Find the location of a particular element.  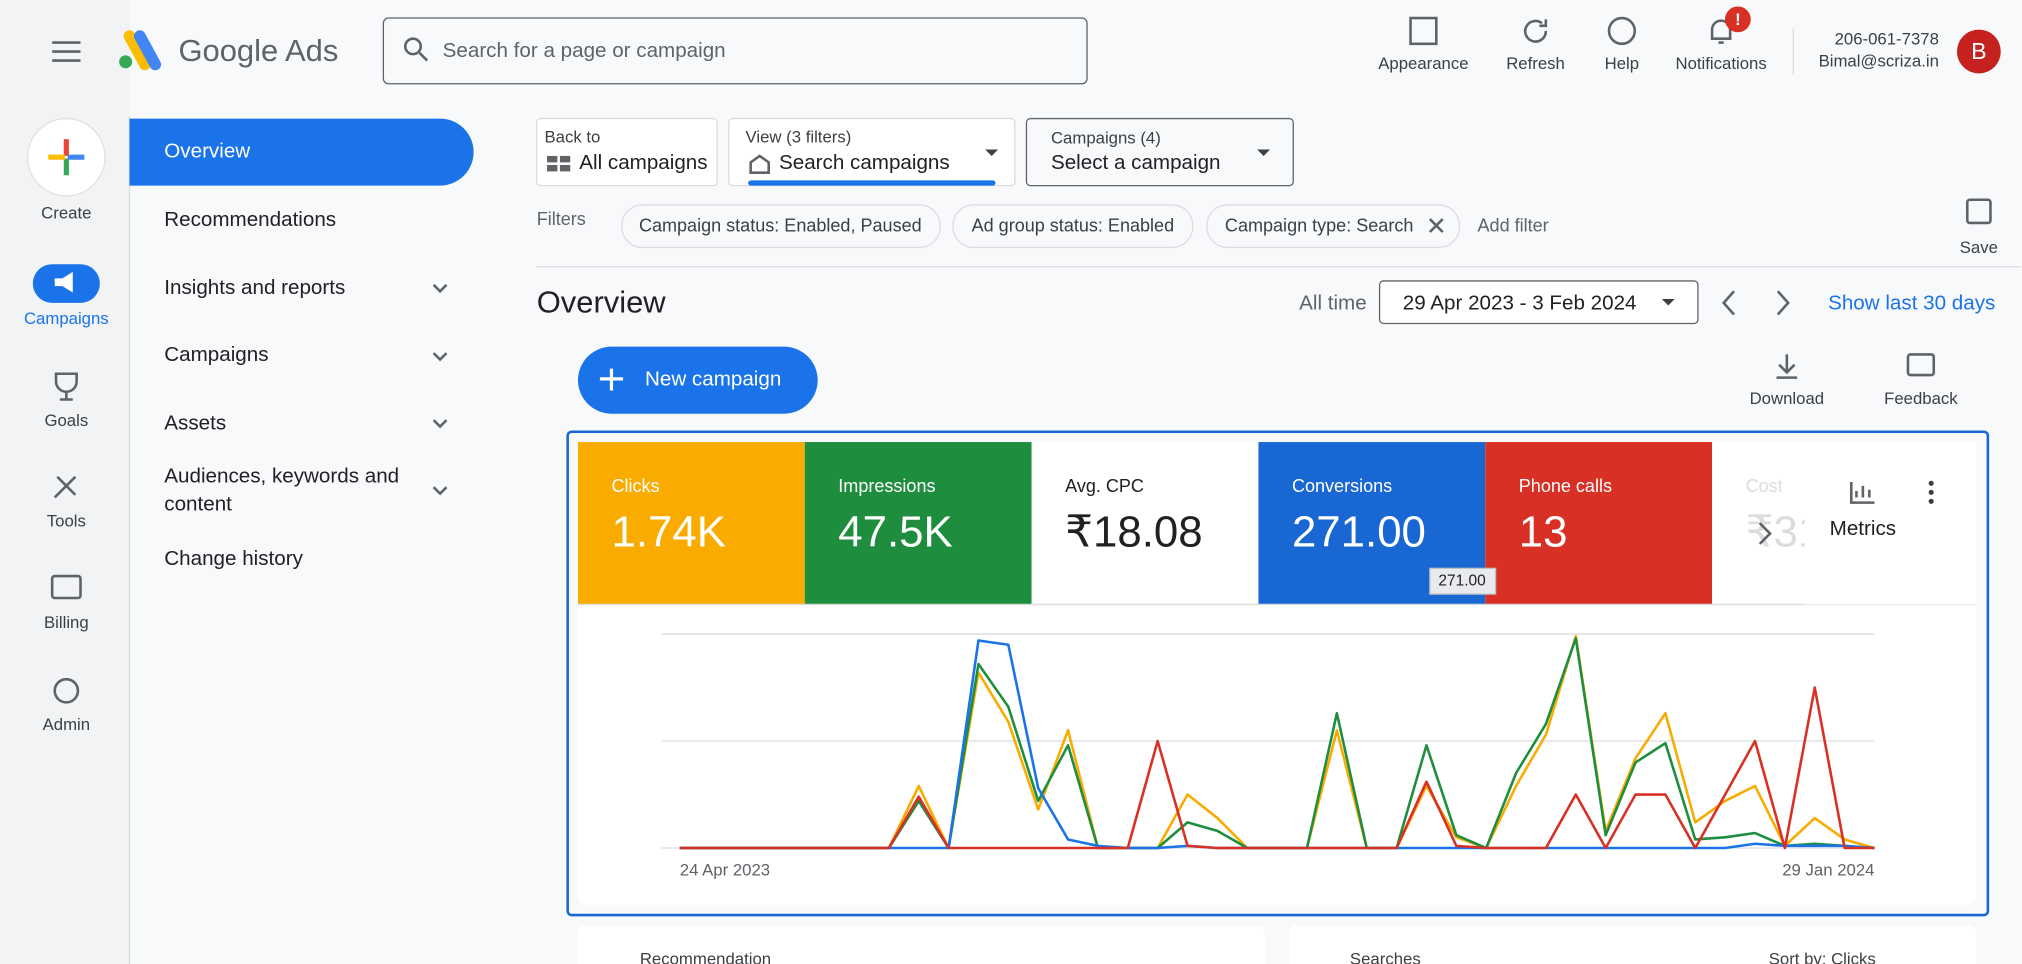

badge is located at coordinates (1737, 19).